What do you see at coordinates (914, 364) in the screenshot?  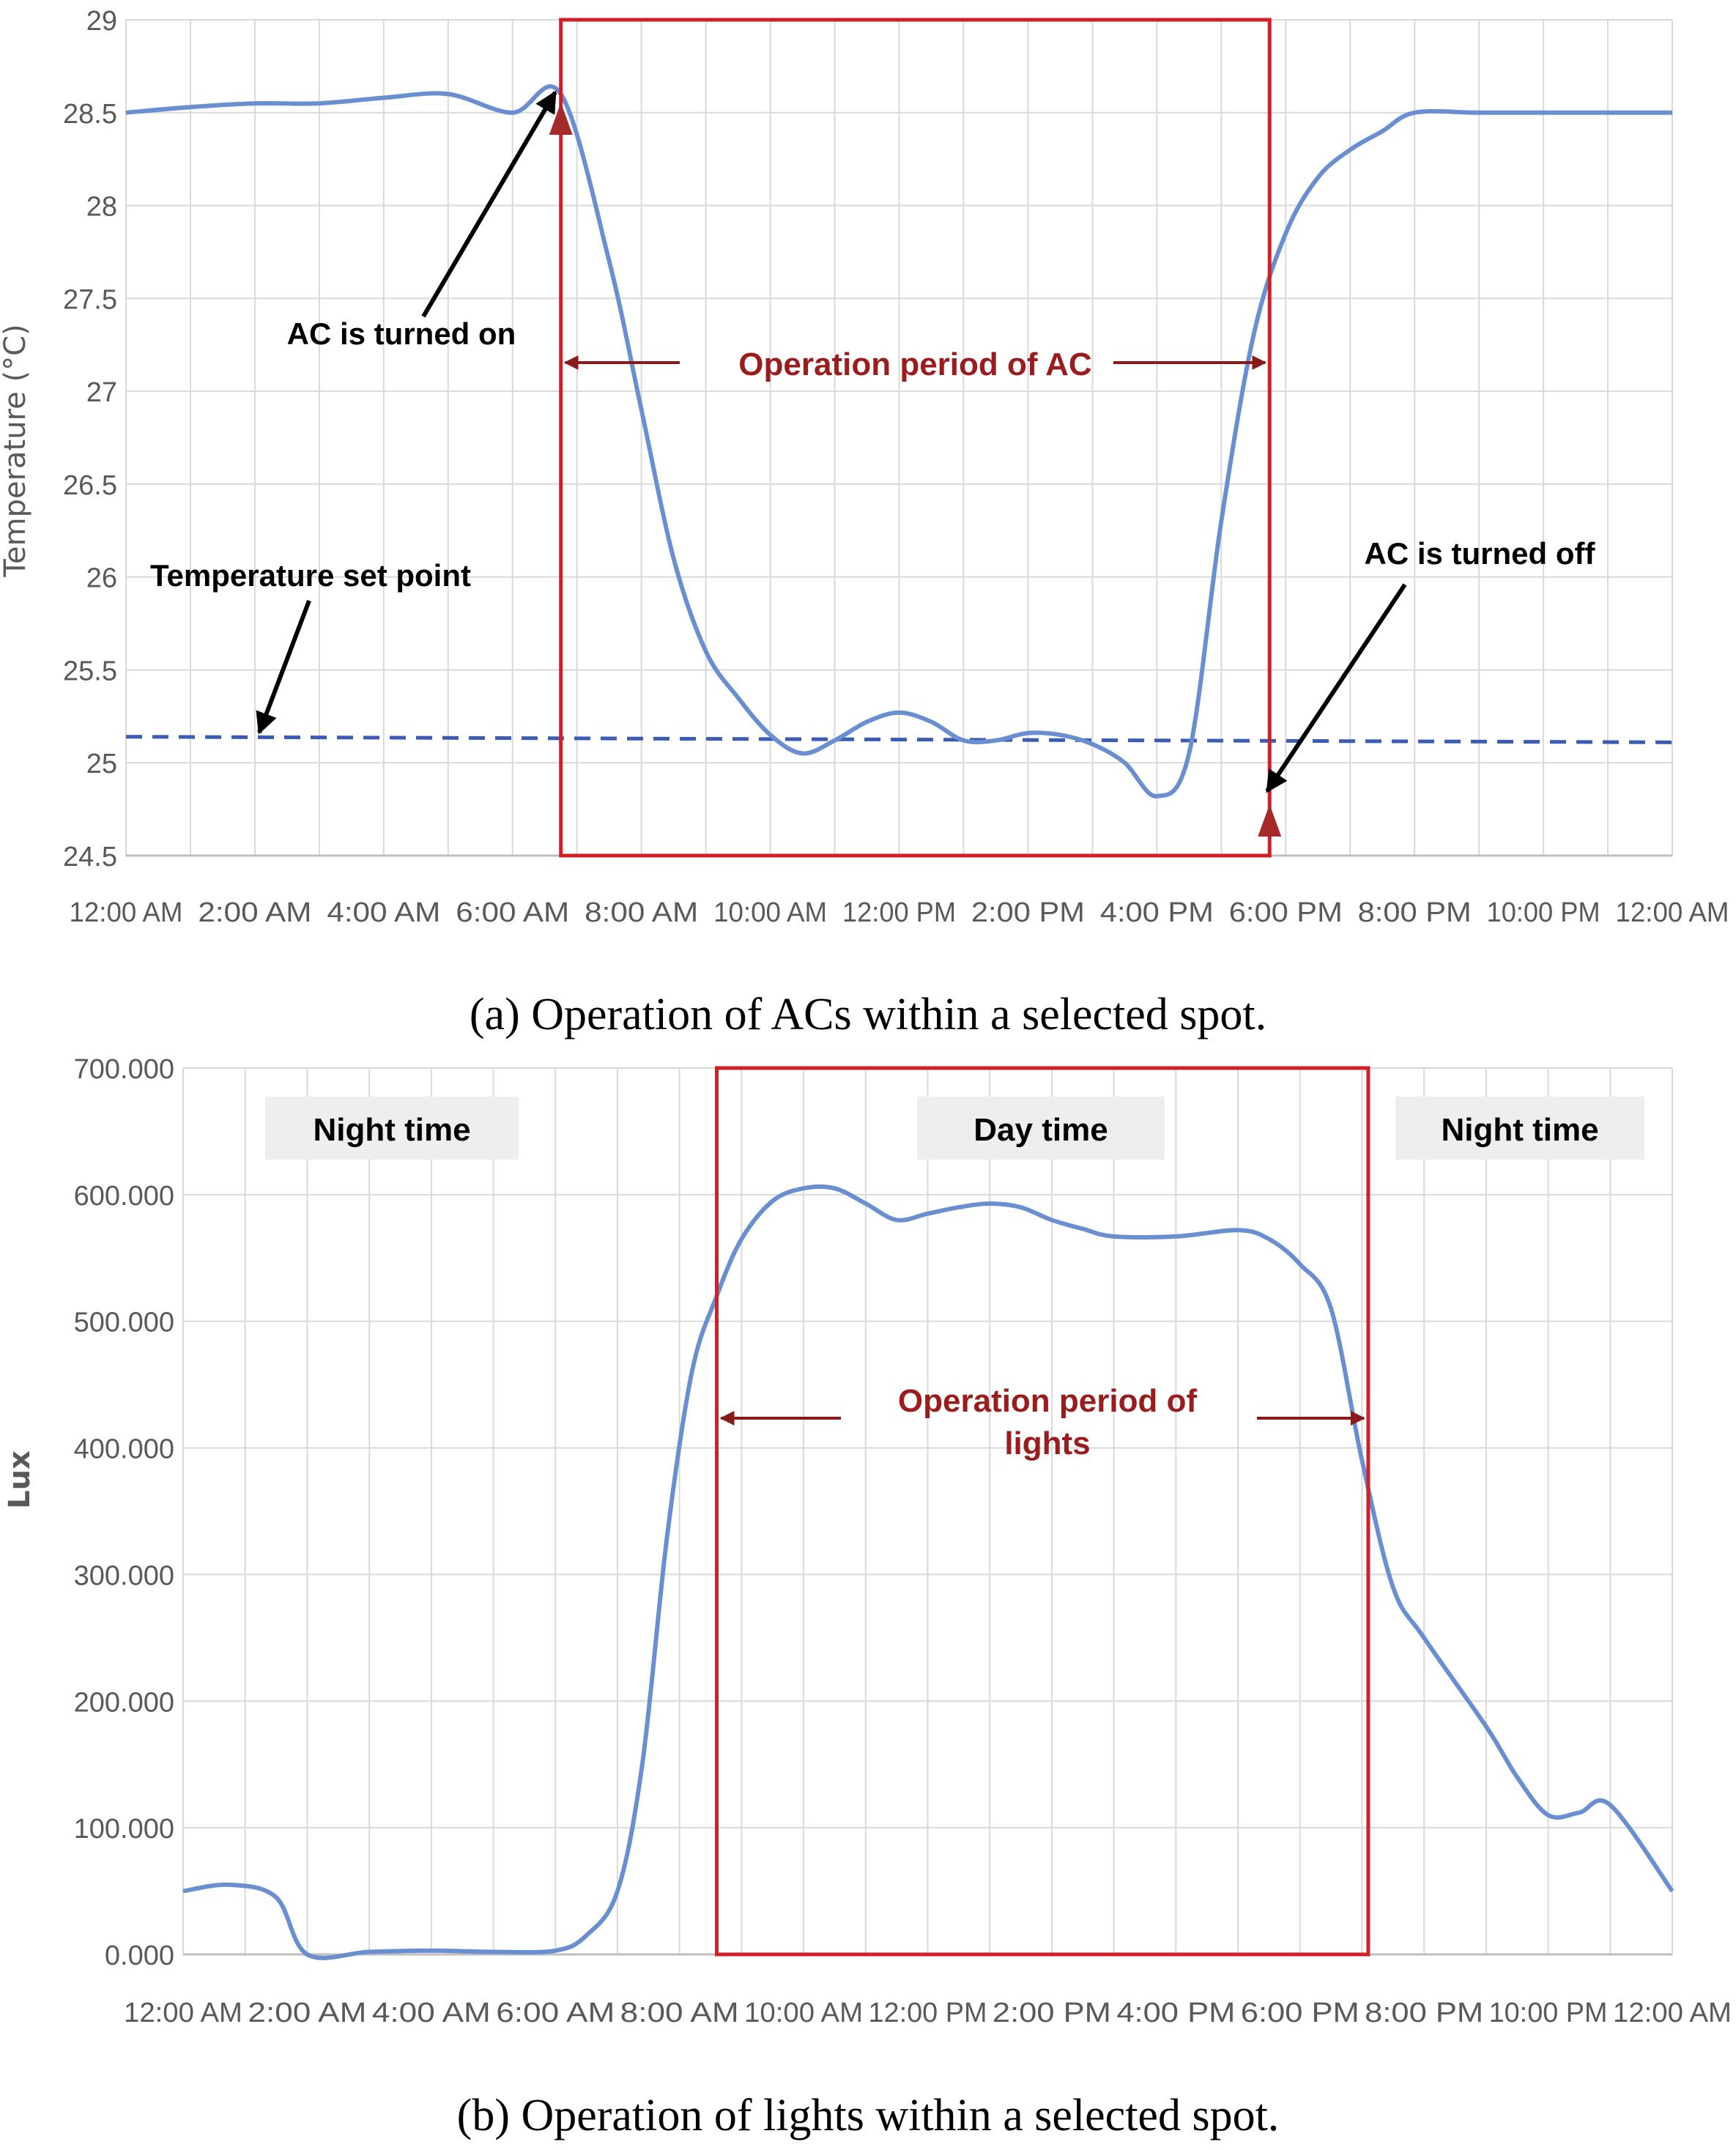 I see `ac-operation-period-label: Operation period of AC` at bounding box center [914, 364].